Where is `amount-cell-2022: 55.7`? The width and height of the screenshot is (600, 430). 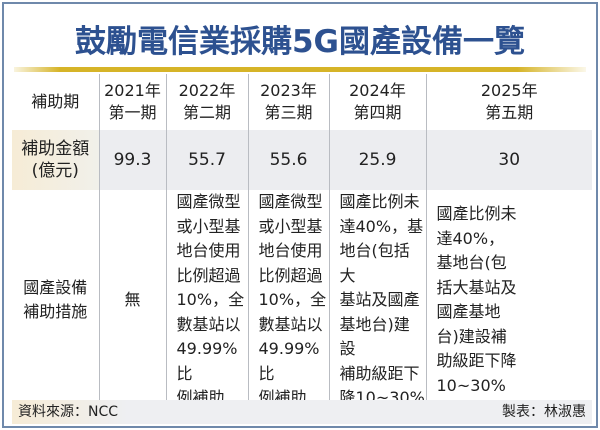 amount-cell-2022: 55.7 is located at coordinates (206, 160).